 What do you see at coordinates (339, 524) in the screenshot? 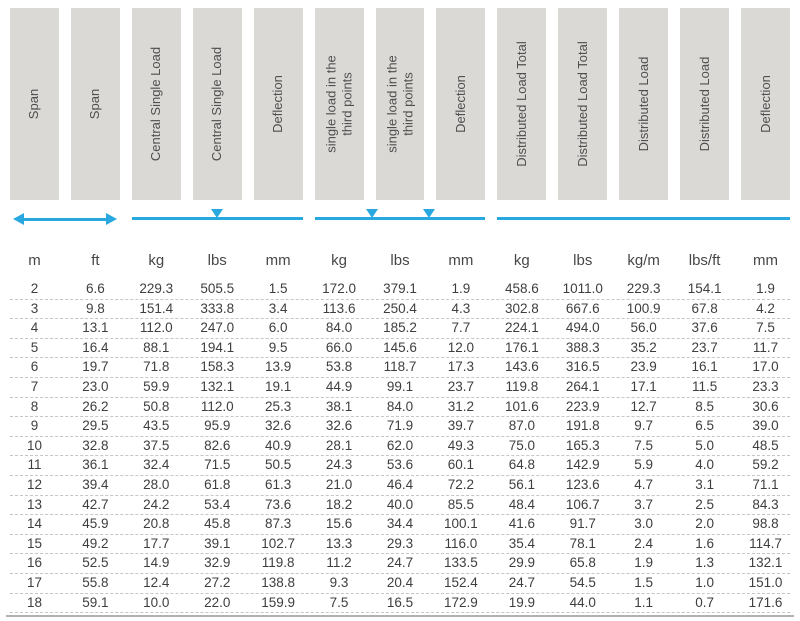
I see `table-cell: 15.6` at bounding box center [339, 524].